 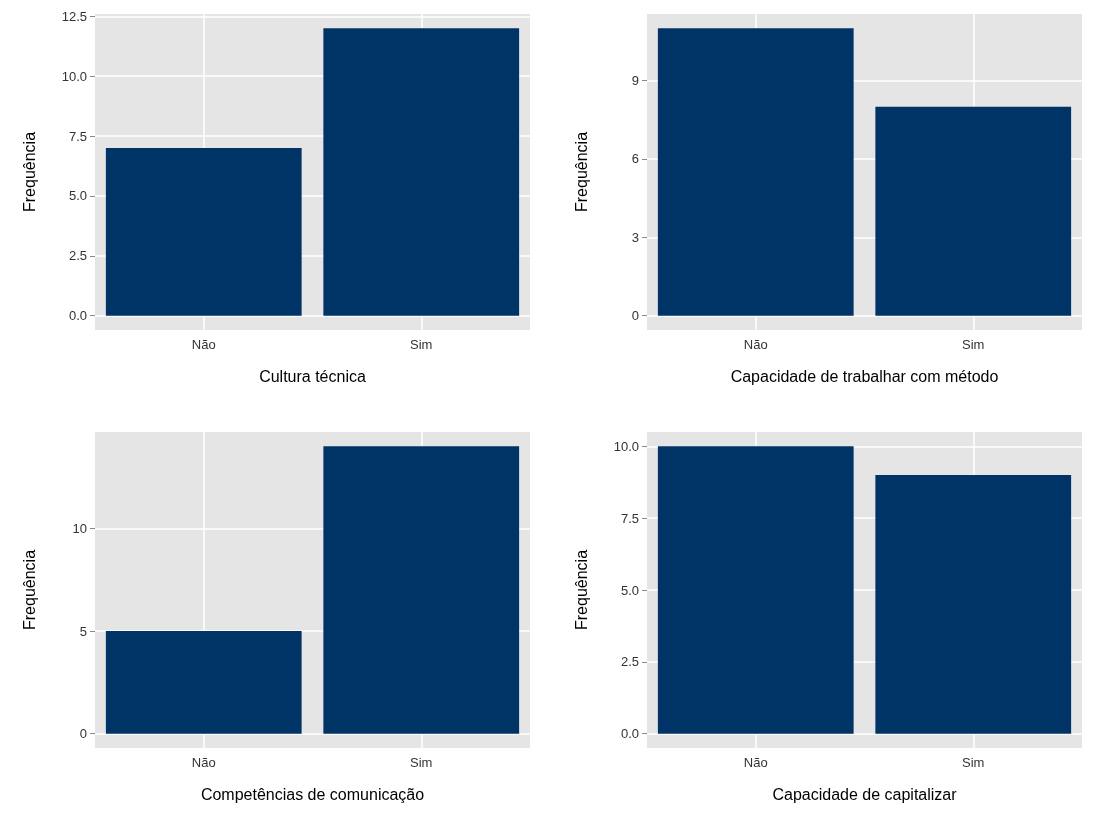 I want to click on y-tick-label: 6, so click(x=635, y=159).